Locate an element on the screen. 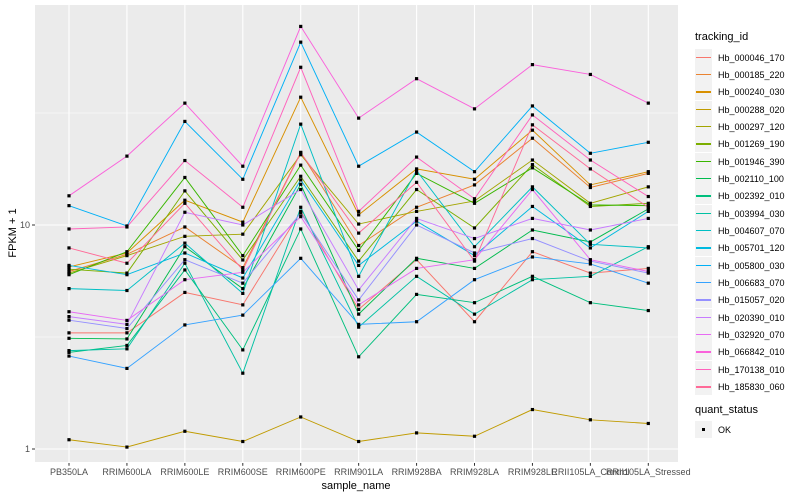 The width and height of the screenshot is (800, 500). legend-key-square-icon is located at coordinates (703, 429).